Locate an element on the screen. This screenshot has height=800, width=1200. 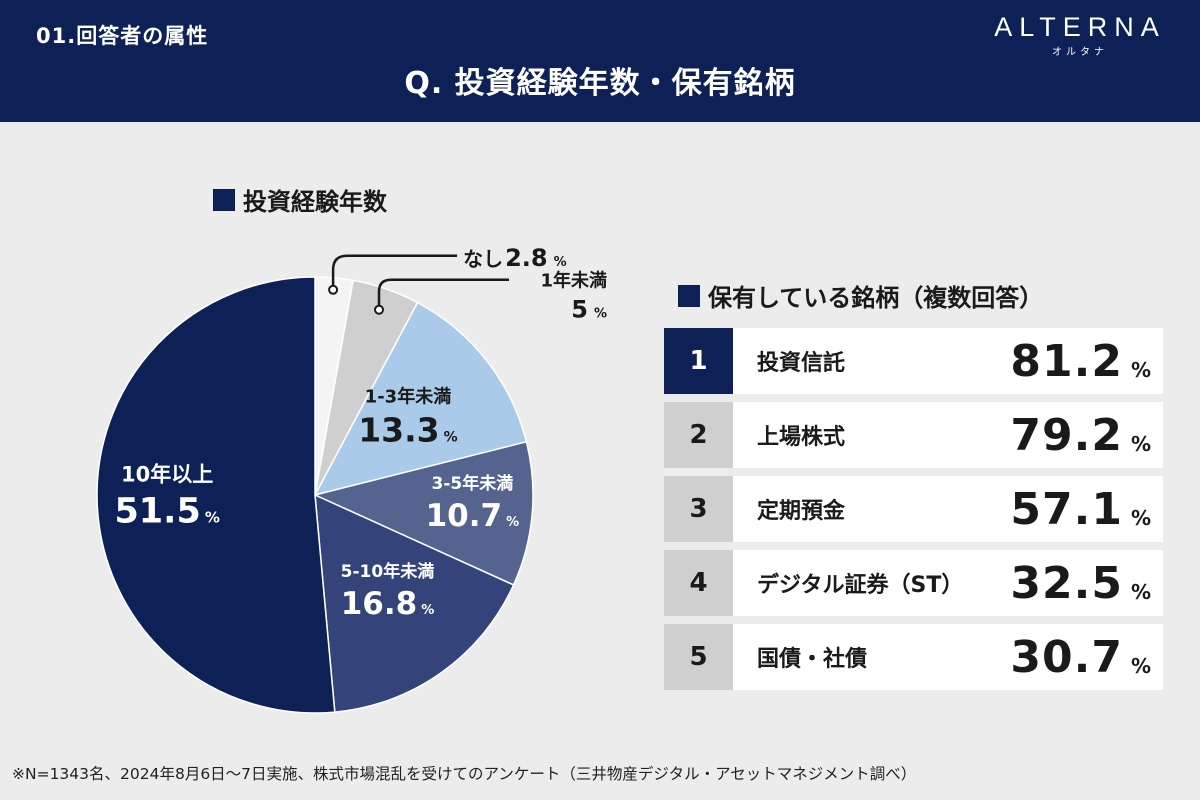
rank-value: 81.2 is located at coordinates (1066, 361).